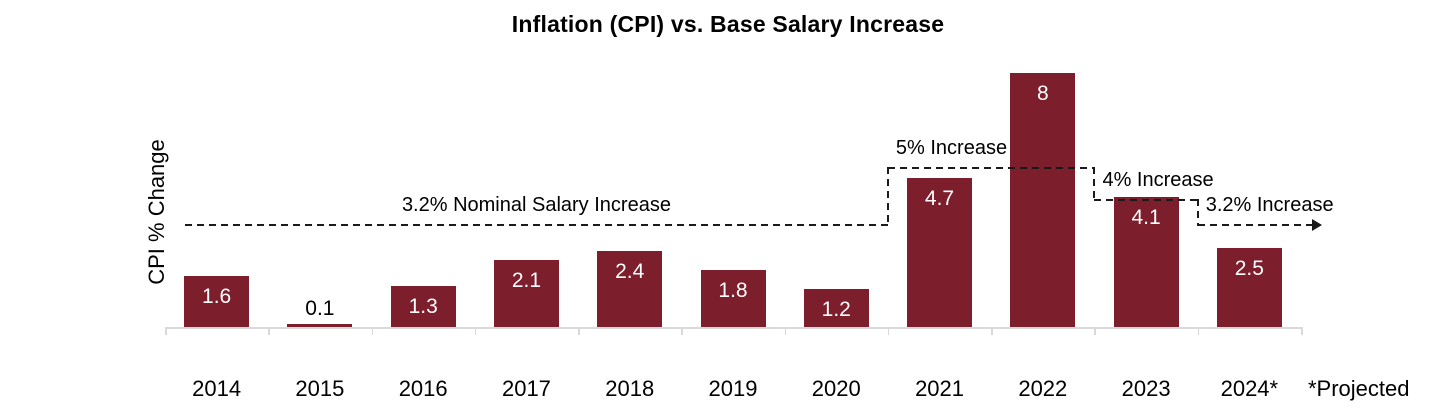 This screenshot has height=410, width=1456. I want to click on x-axis-label: 2016, so click(423, 388).